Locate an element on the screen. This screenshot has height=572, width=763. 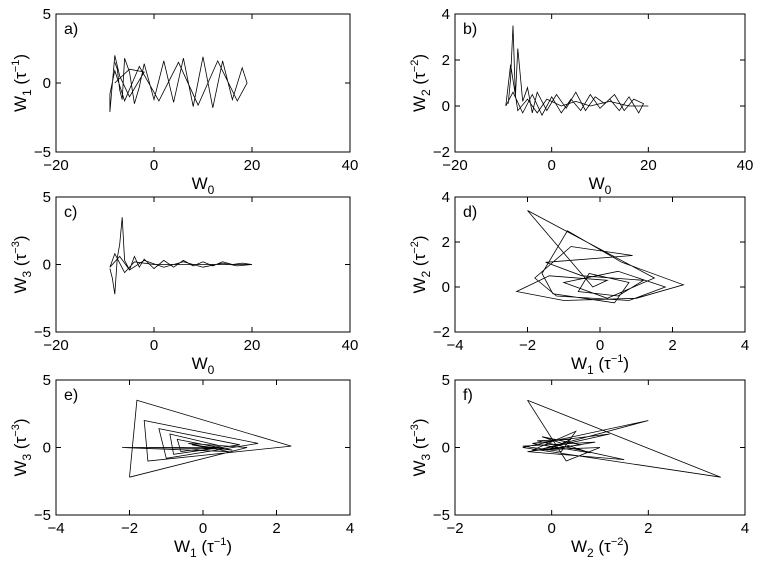
y-axis-label-d-paren-close: ) is located at coordinates (419, 238).